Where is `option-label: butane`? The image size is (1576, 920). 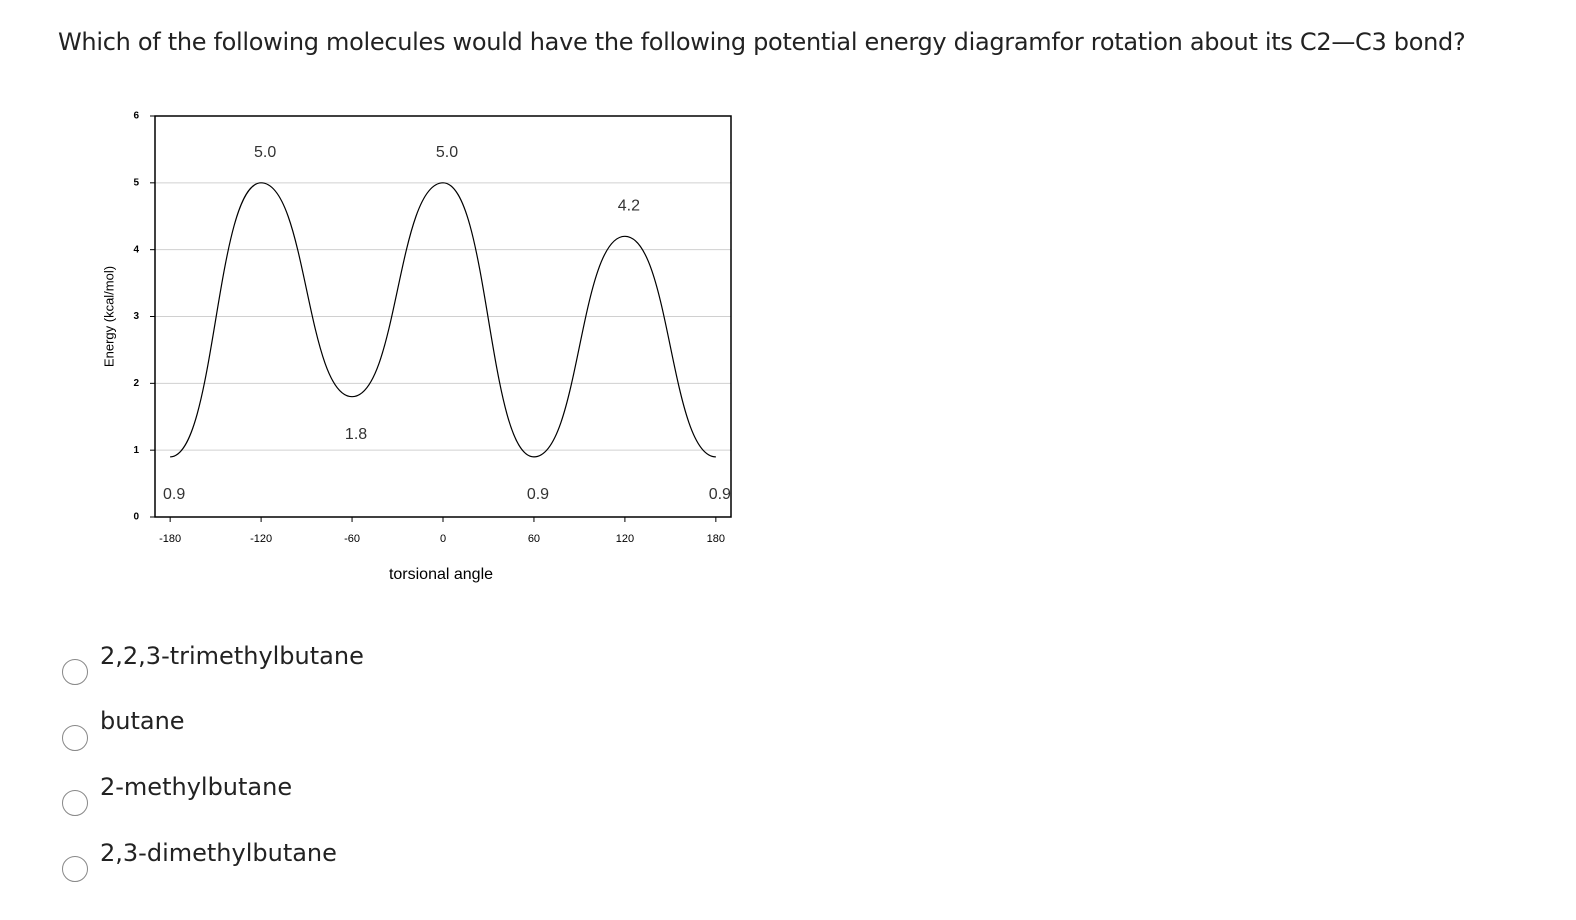
option-label: butane is located at coordinates (142, 721).